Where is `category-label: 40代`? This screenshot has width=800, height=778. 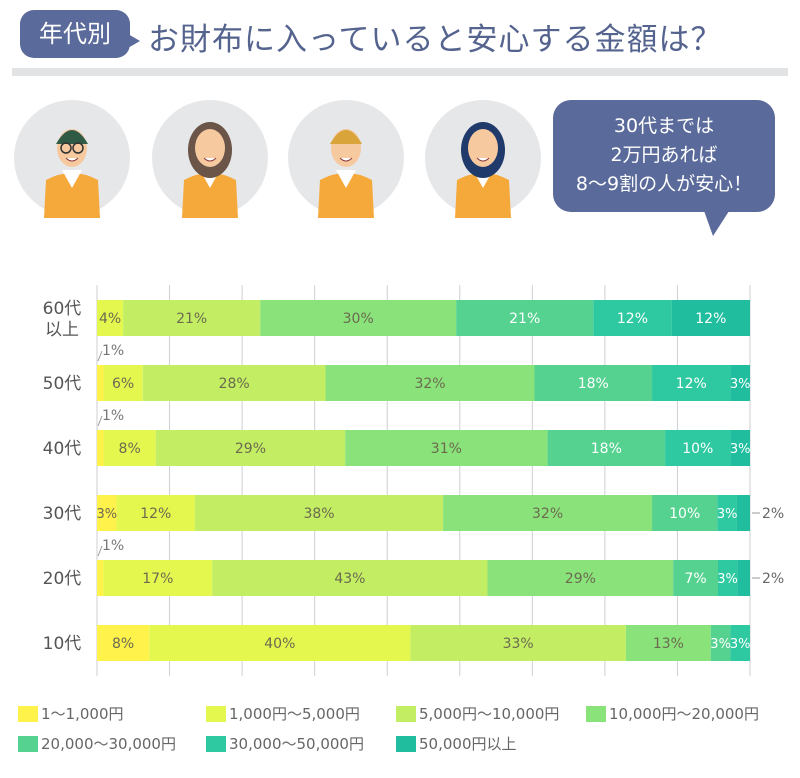
category-label: 40代 is located at coordinates (62, 449).